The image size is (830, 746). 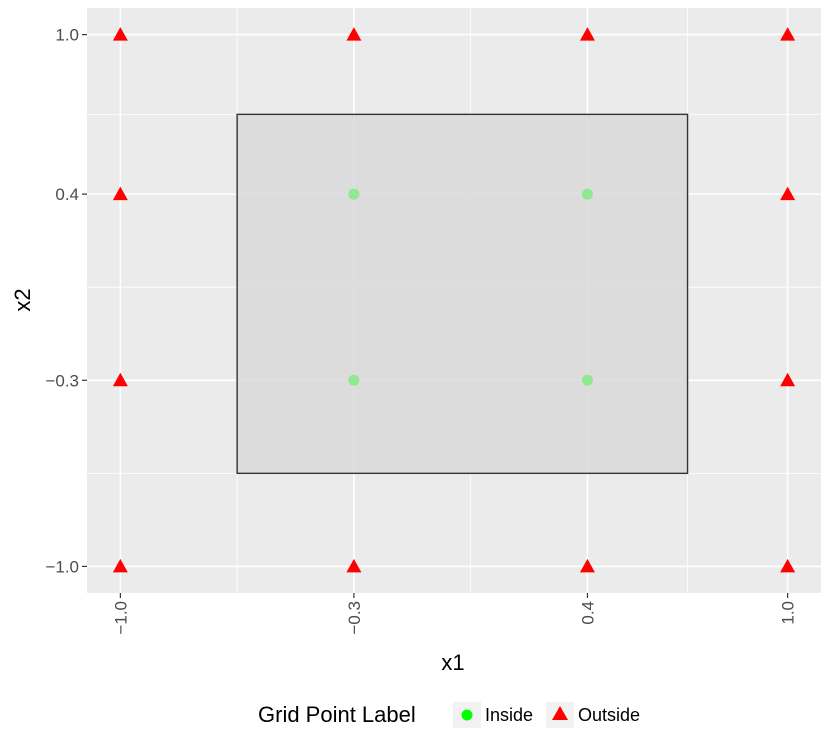 What do you see at coordinates (509, 715) in the screenshot?
I see `legend-label-inside: Inside` at bounding box center [509, 715].